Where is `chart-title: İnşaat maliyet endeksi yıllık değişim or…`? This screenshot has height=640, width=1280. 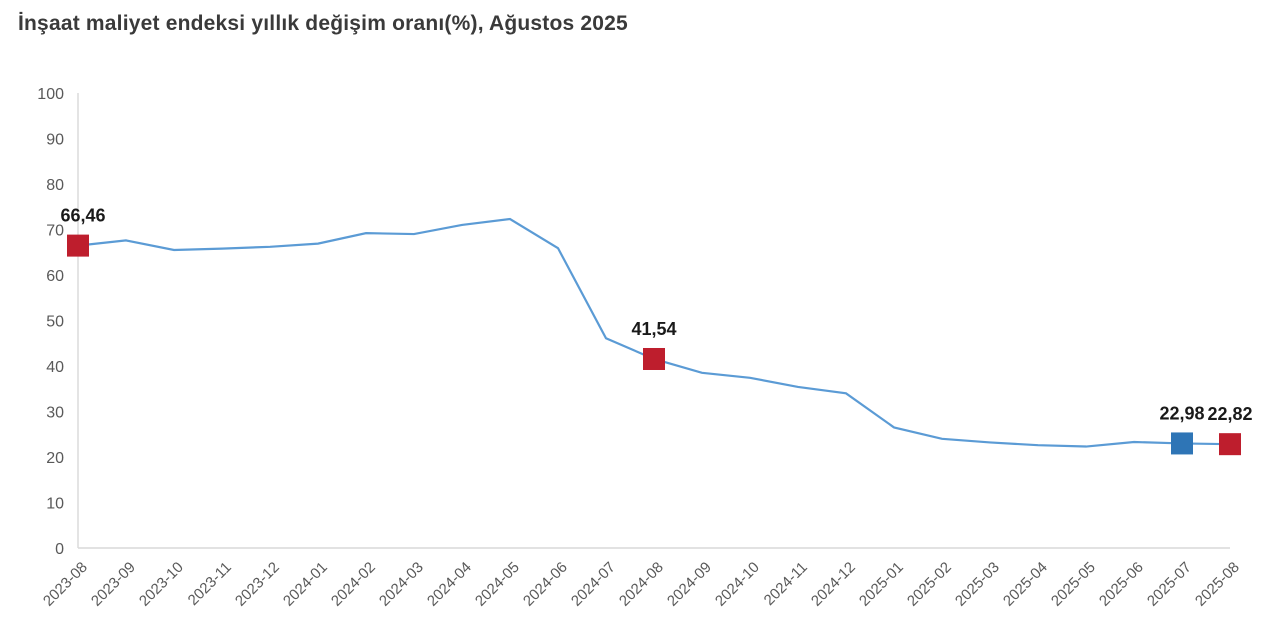
chart-title: İnşaat maliyet endeksi yıllık değişim or… is located at coordinates (323, 23).